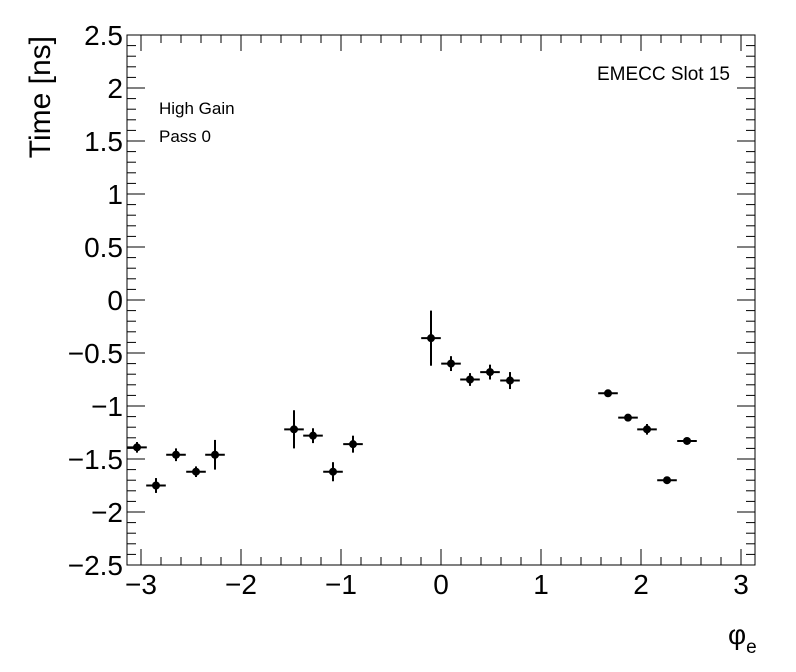 Image resolution: width=796 pixels, height=672 pixels. What do you see at coordinates (103, 247) in the screenshot?
I see `y-tick-label: 0.5` at bounding box center [103, 247].